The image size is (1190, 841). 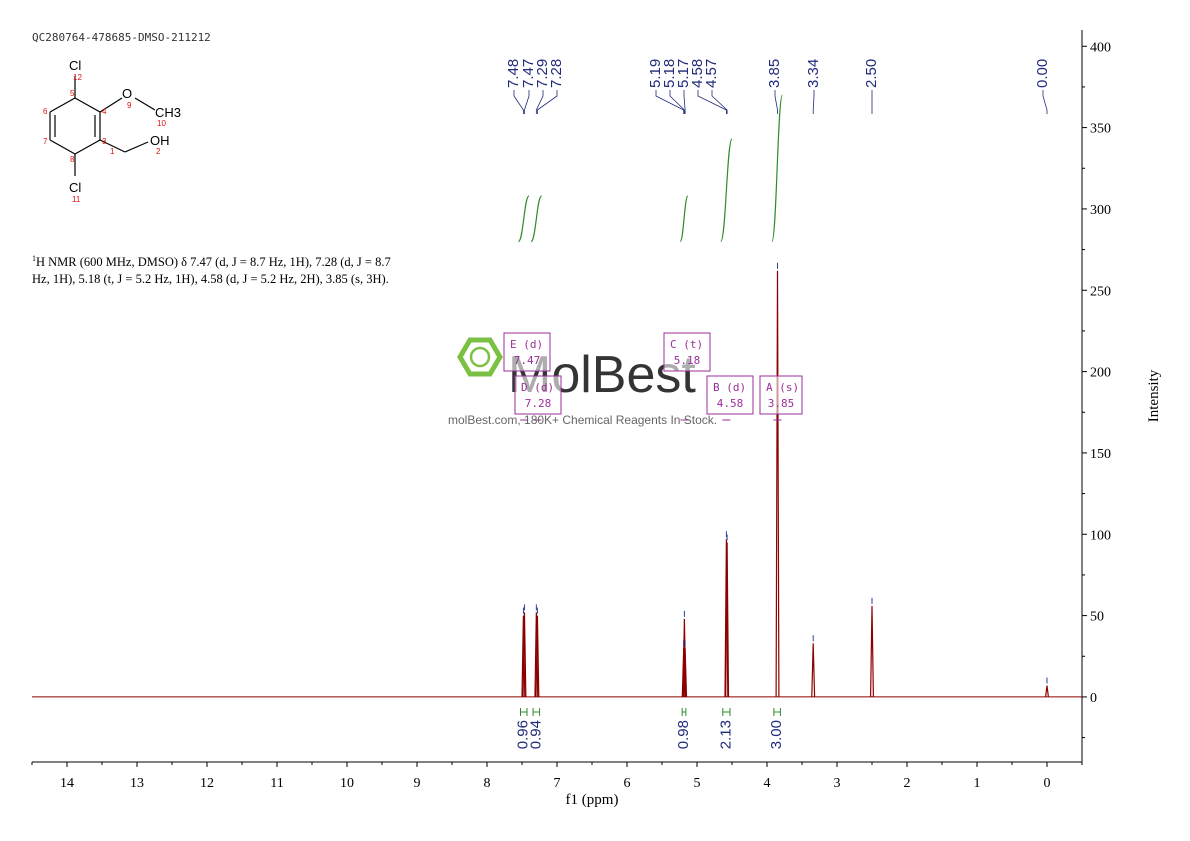 I want to click on atom-num-2: 2, so click(x=158, y=151).